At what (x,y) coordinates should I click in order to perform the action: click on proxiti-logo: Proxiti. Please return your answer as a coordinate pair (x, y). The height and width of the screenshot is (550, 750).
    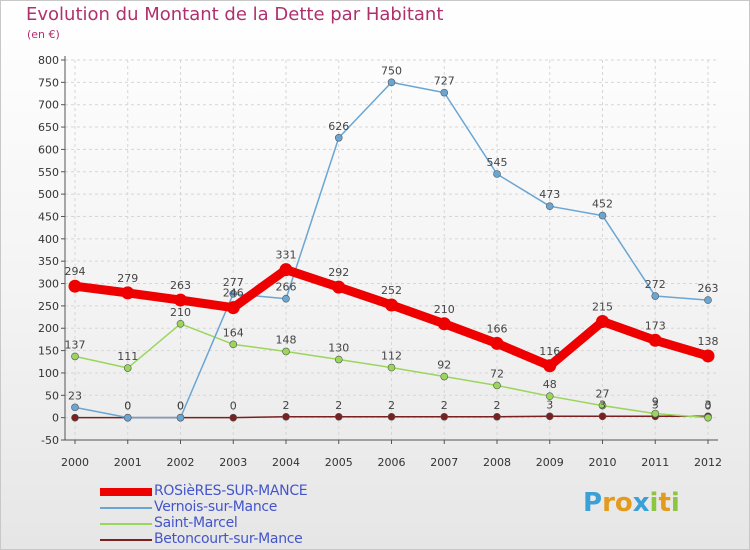
    Looking at the image, I should click on (631, 503).